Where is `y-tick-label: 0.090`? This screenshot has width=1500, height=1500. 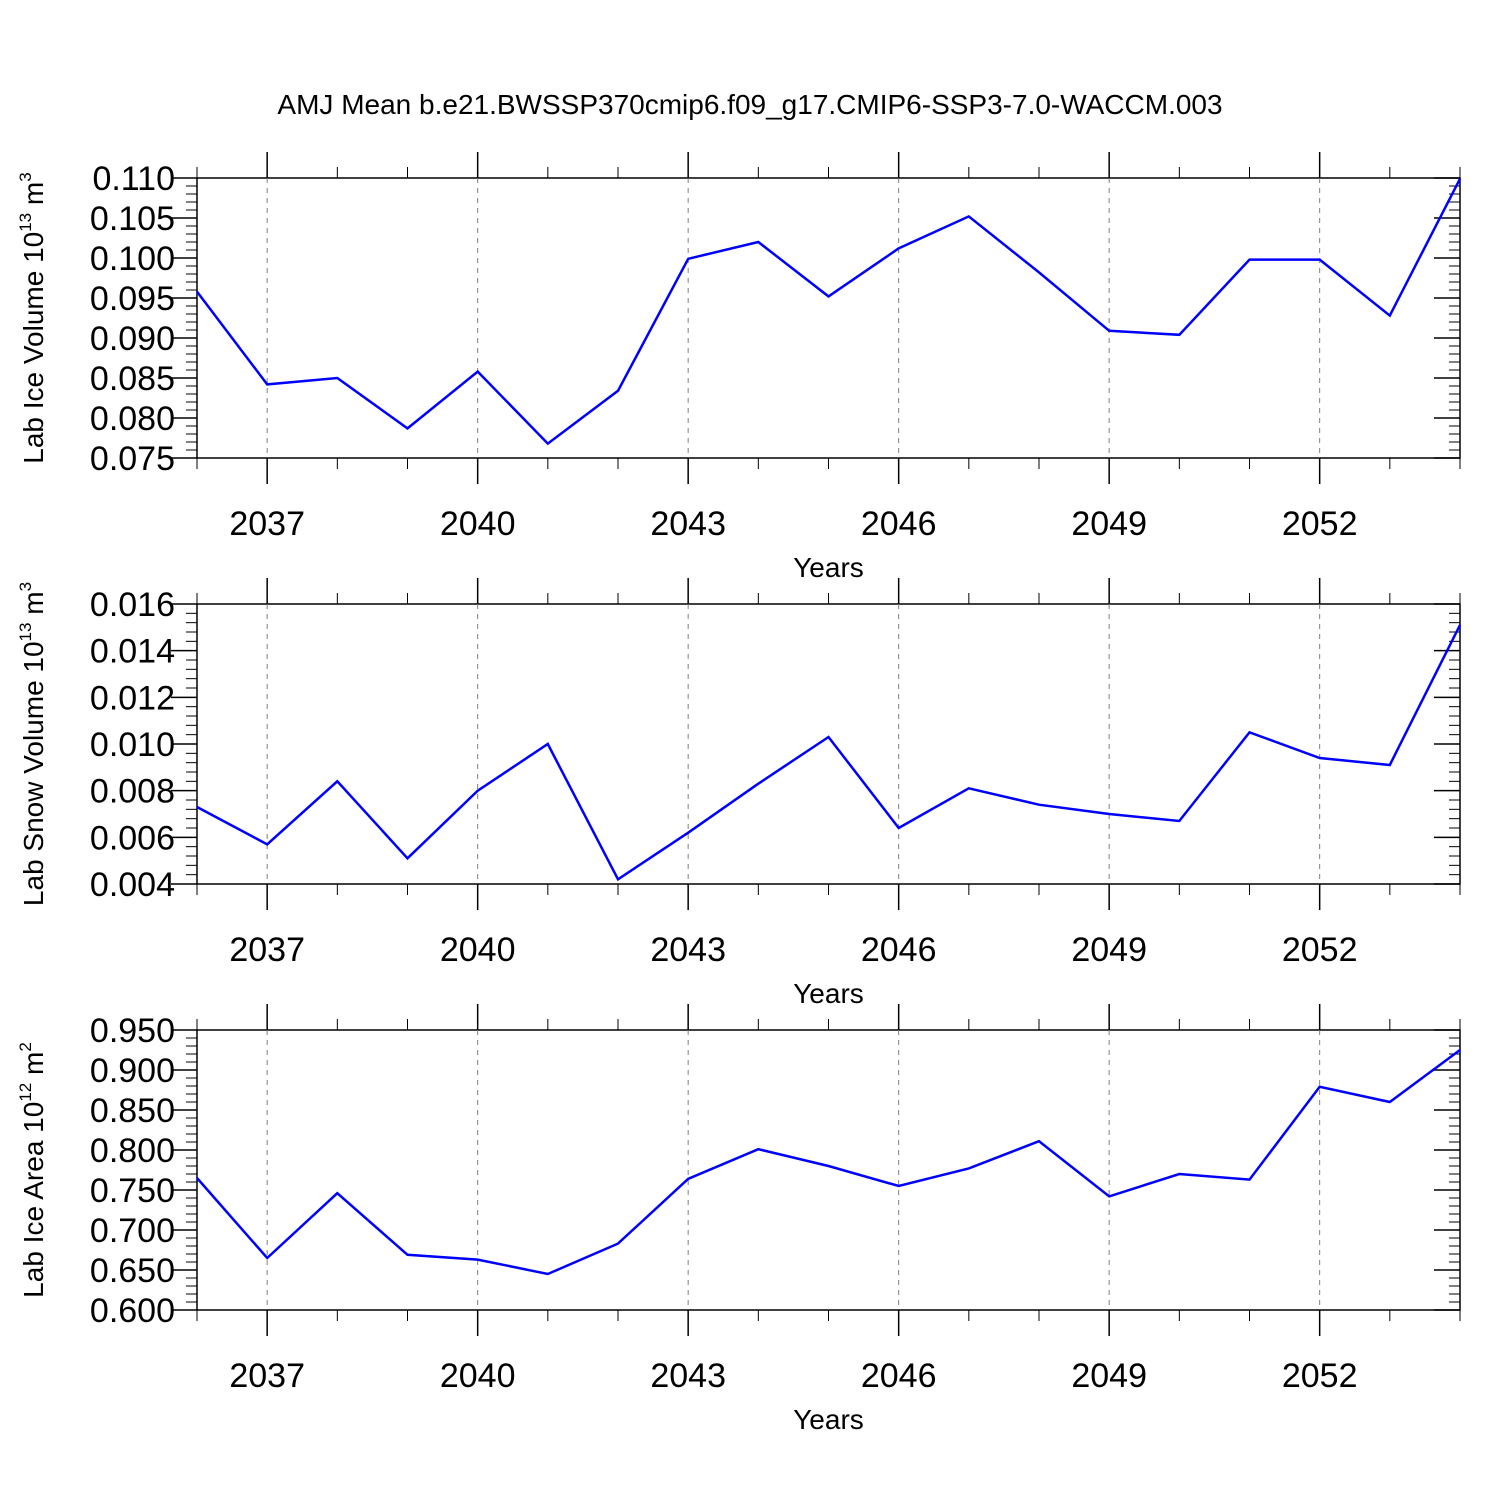
y-tick-label: 0.090 is located at coordinates (132, 339).